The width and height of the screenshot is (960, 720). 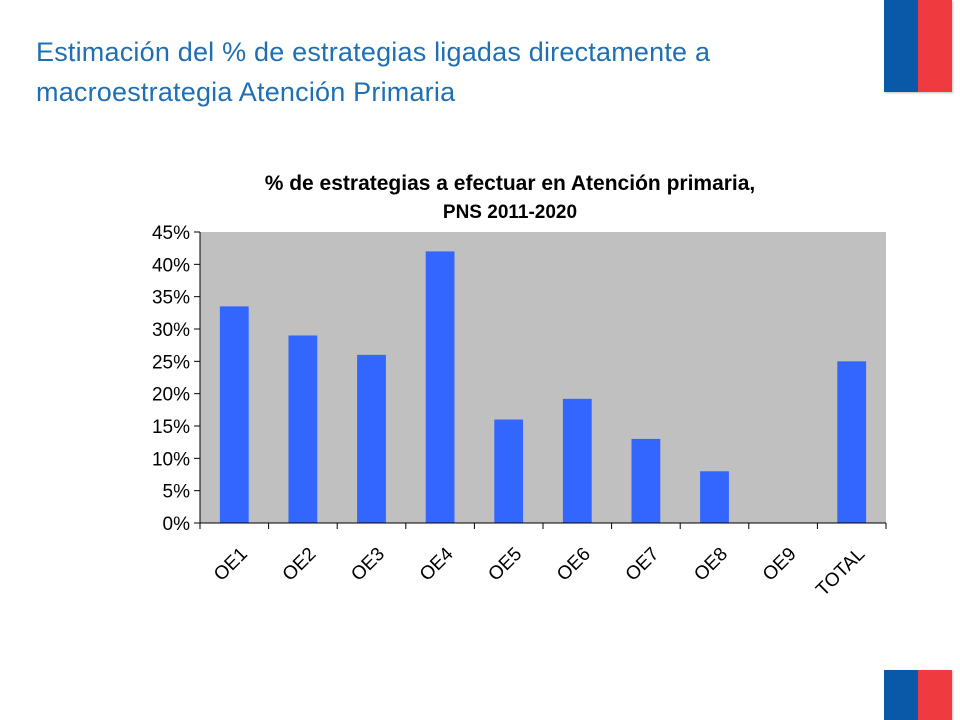 What do you see at coordinates (371, 438) in the screenshot?
I see `bar-oe3` at bounding box center [371, 438].